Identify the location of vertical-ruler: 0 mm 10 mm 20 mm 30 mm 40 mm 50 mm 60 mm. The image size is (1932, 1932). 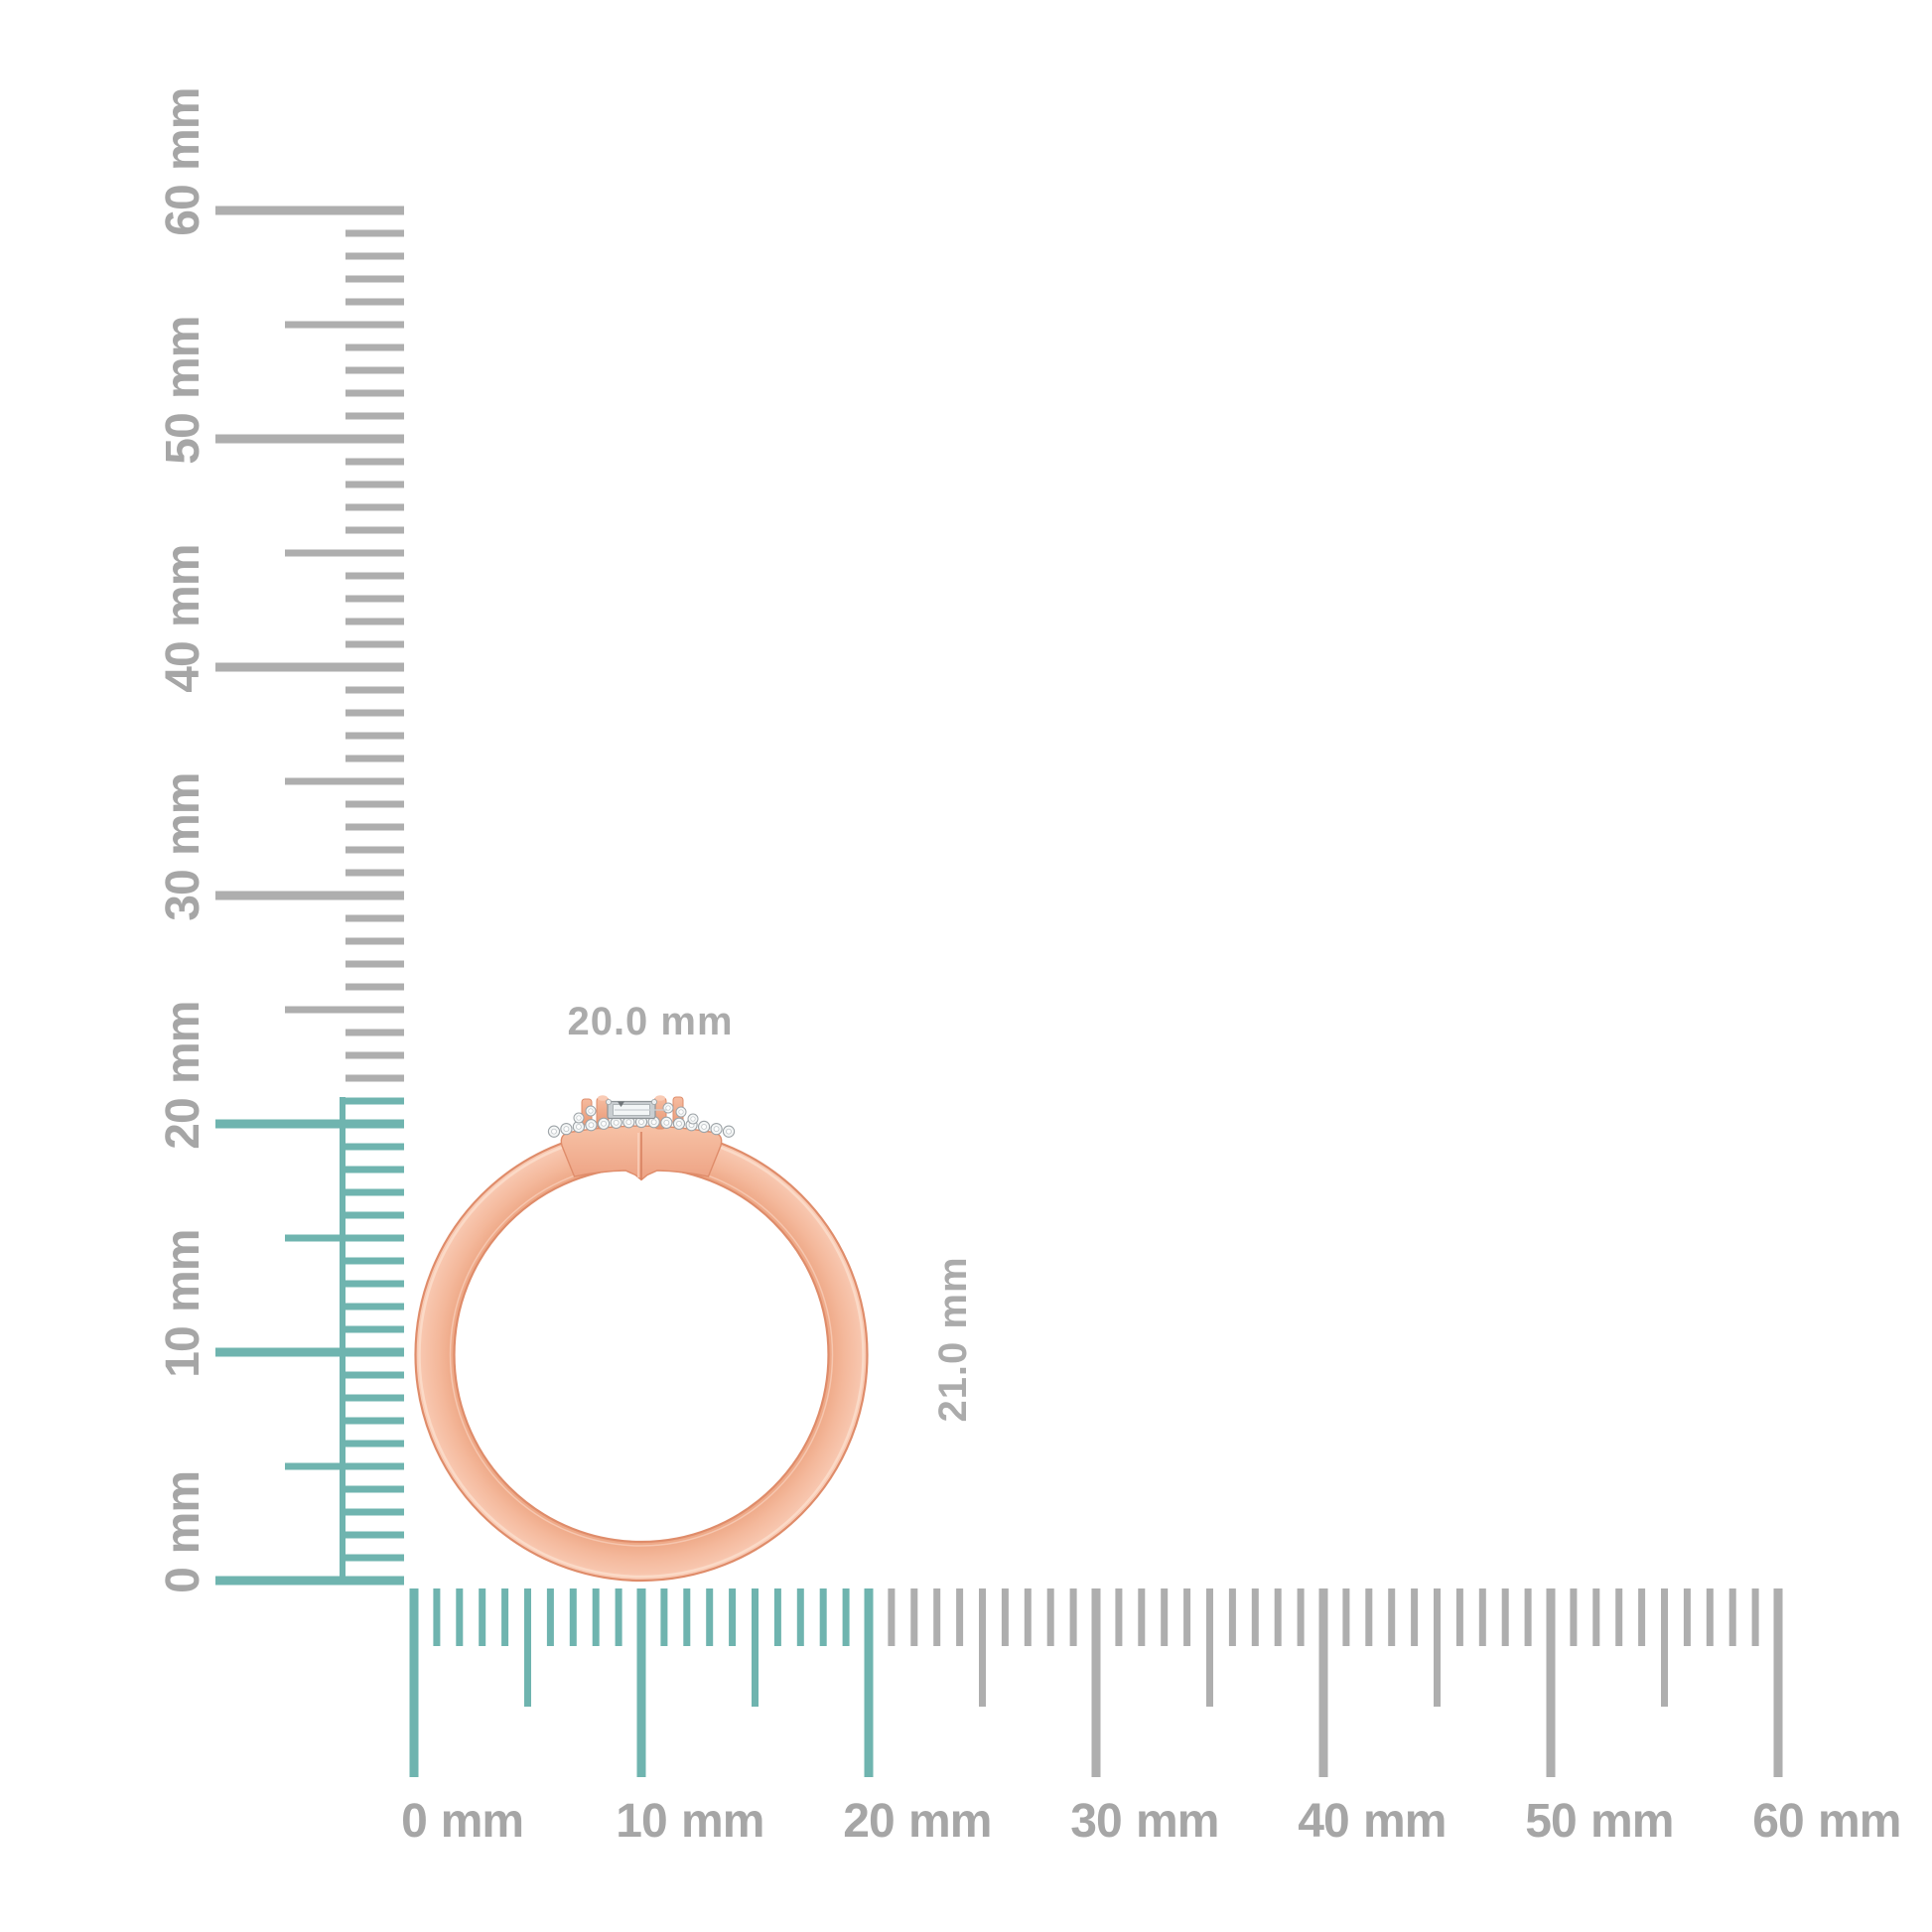
(280, 841).